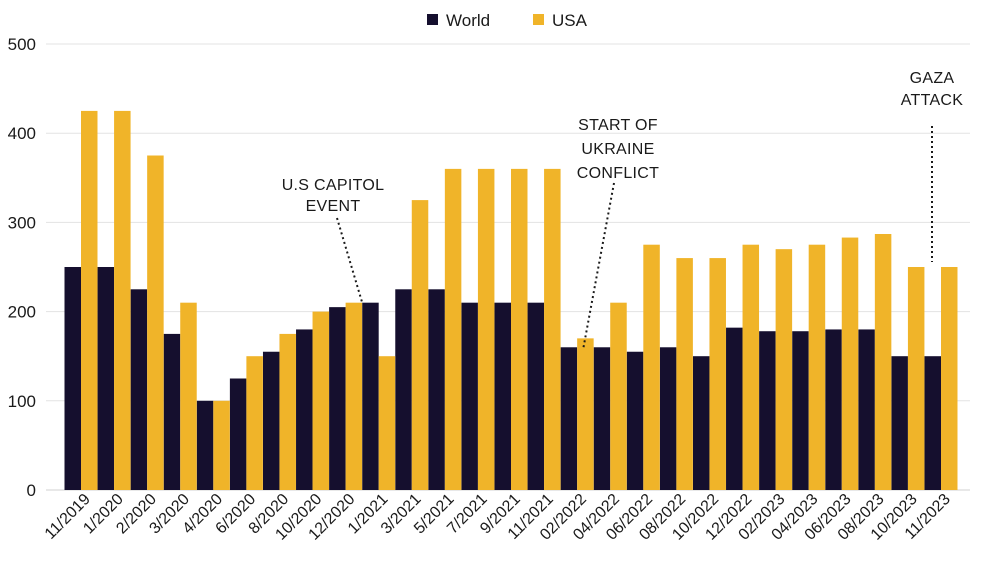 This screenshot has width=1005, height=564. What do you see at coordinates (22, 267) in the screenshot?
I see `y-axis: 0 100 200 300 400 500` at bounding box center [22, 267].